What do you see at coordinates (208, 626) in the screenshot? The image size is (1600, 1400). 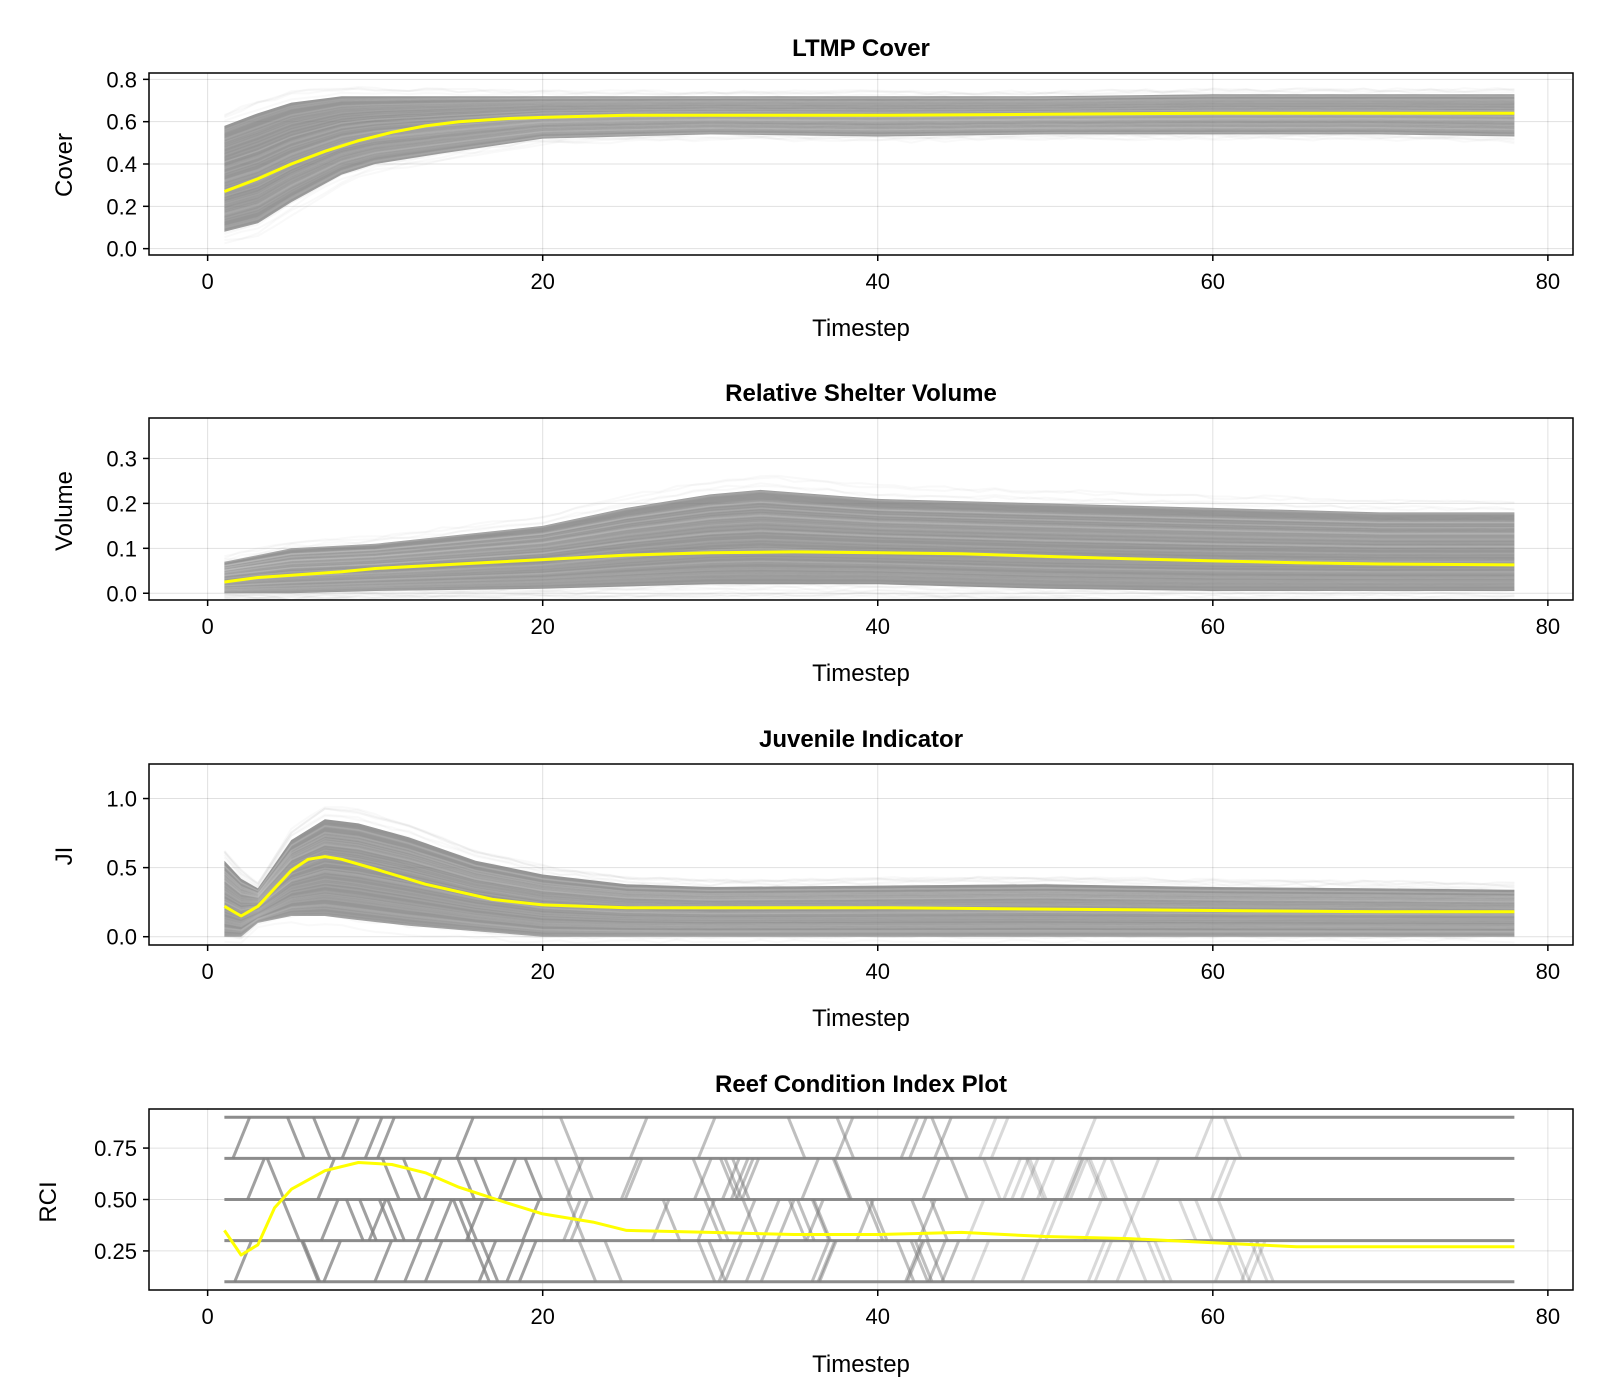 I see `x-tick-label: 0` at bounding box center [208, 626].